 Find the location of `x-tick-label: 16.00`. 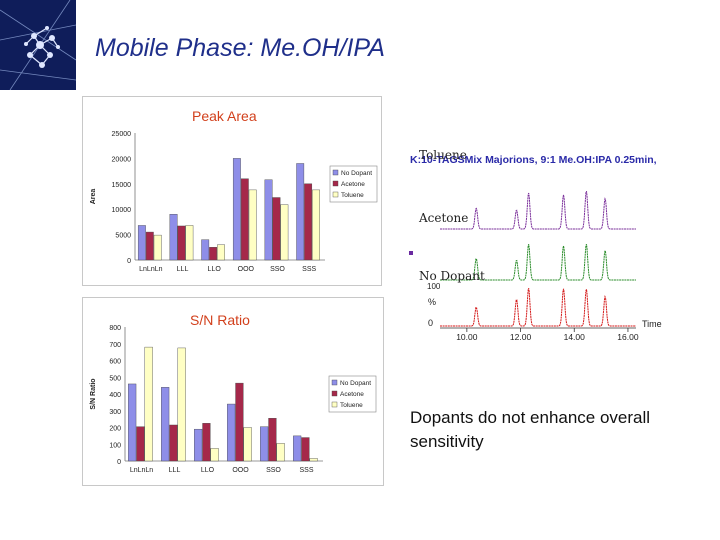

x-tick-label: 16.00 is located at coordinates (628, 337).